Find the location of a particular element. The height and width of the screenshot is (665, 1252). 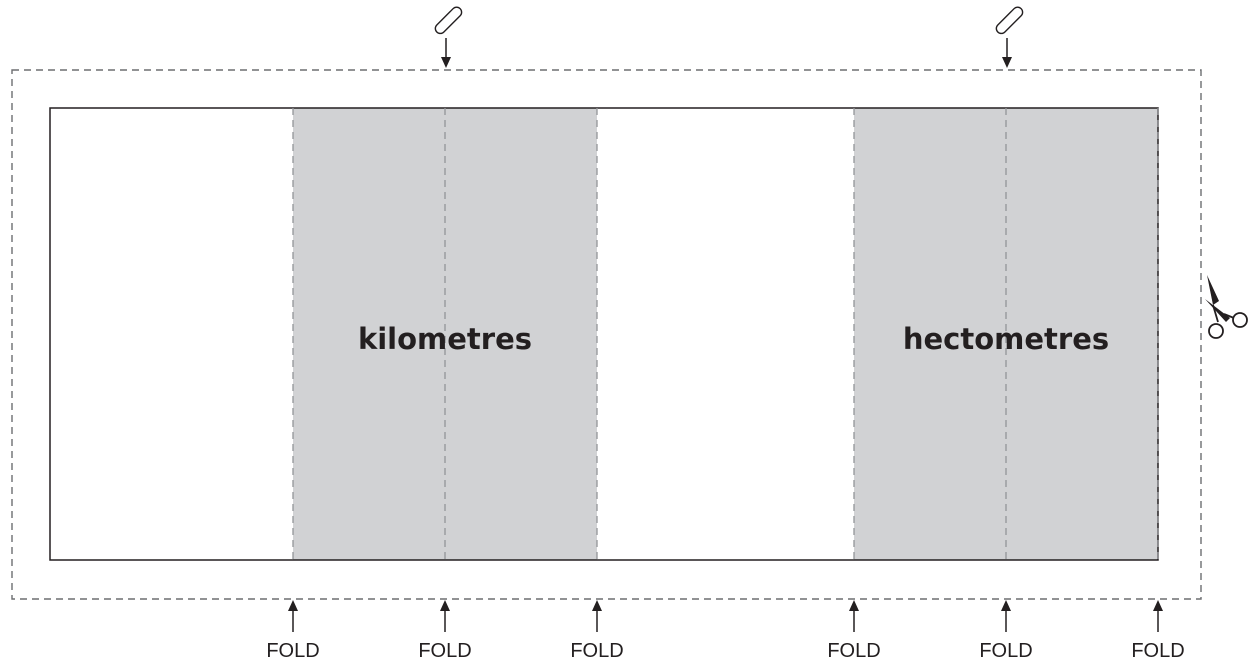

panel-label-hectometres: hectometres is located at coordinates (1006, 339).